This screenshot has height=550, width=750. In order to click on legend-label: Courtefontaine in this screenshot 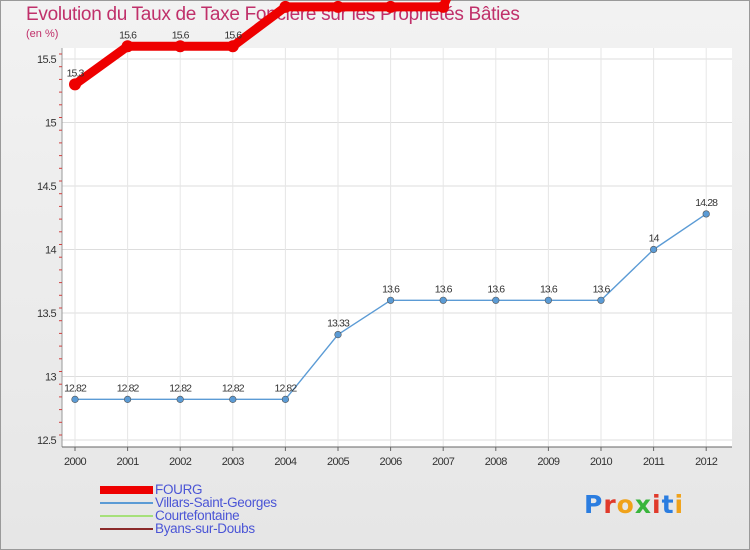, I will do `click(197, 515)`.